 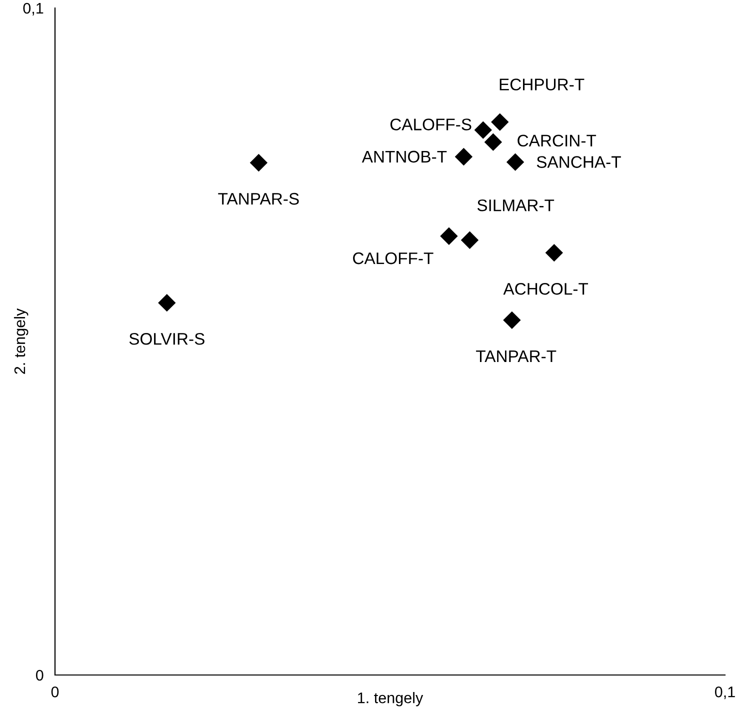 I want to click on annotation: CALOFF-T, so click(x=393, y=258).